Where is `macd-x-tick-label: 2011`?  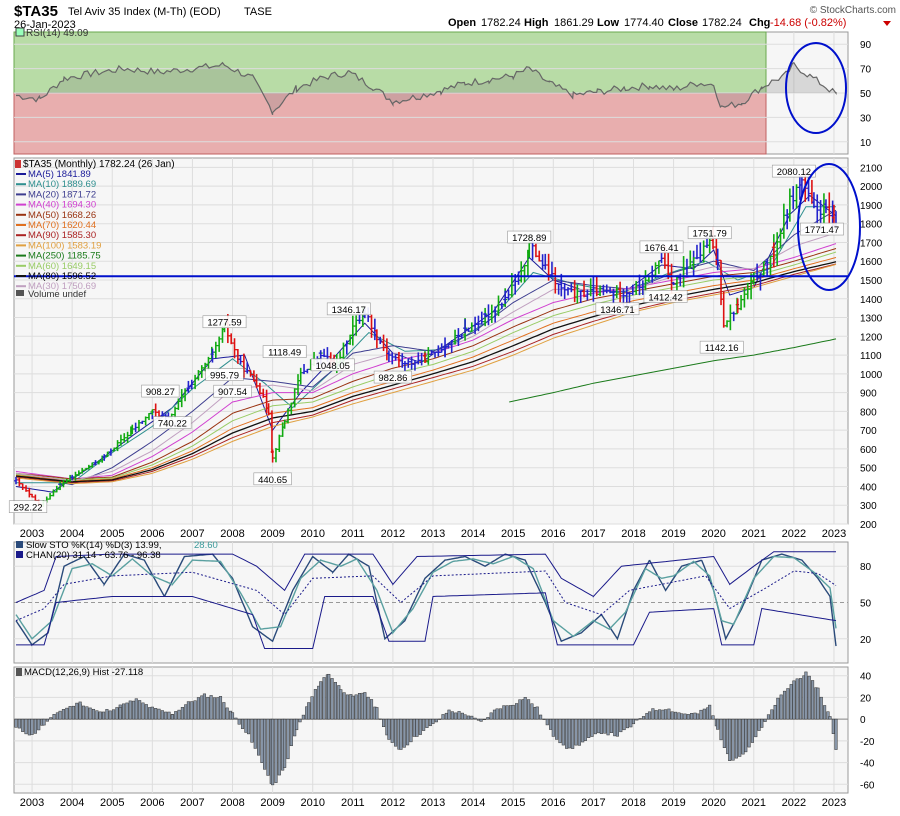
macd-x-tick-label: 2011 is located at coordinates (353, 803).